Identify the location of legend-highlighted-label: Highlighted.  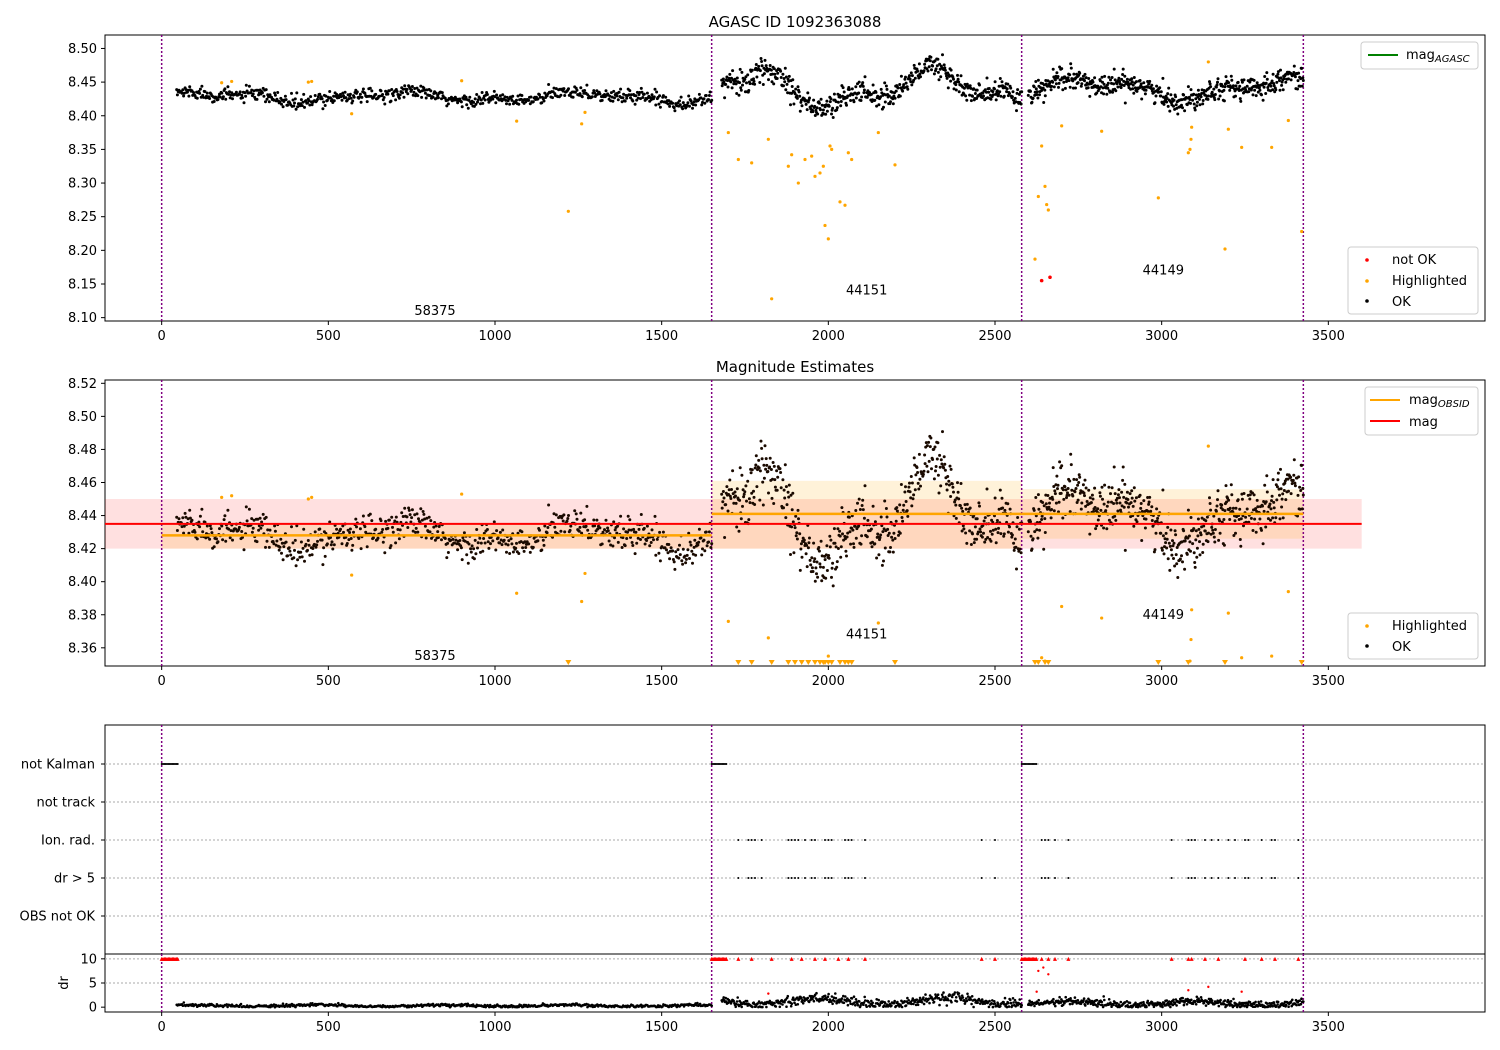
(1429, 626).